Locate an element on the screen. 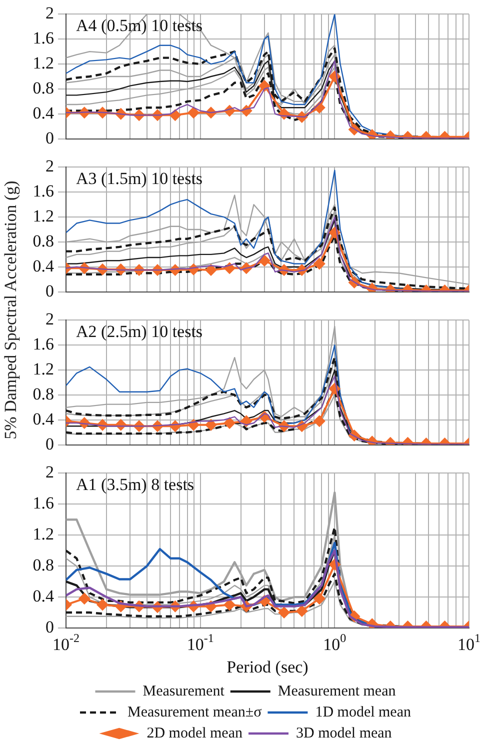  annotation: A3 (1.5m) 10 tests is located at coordinates (139, 178).